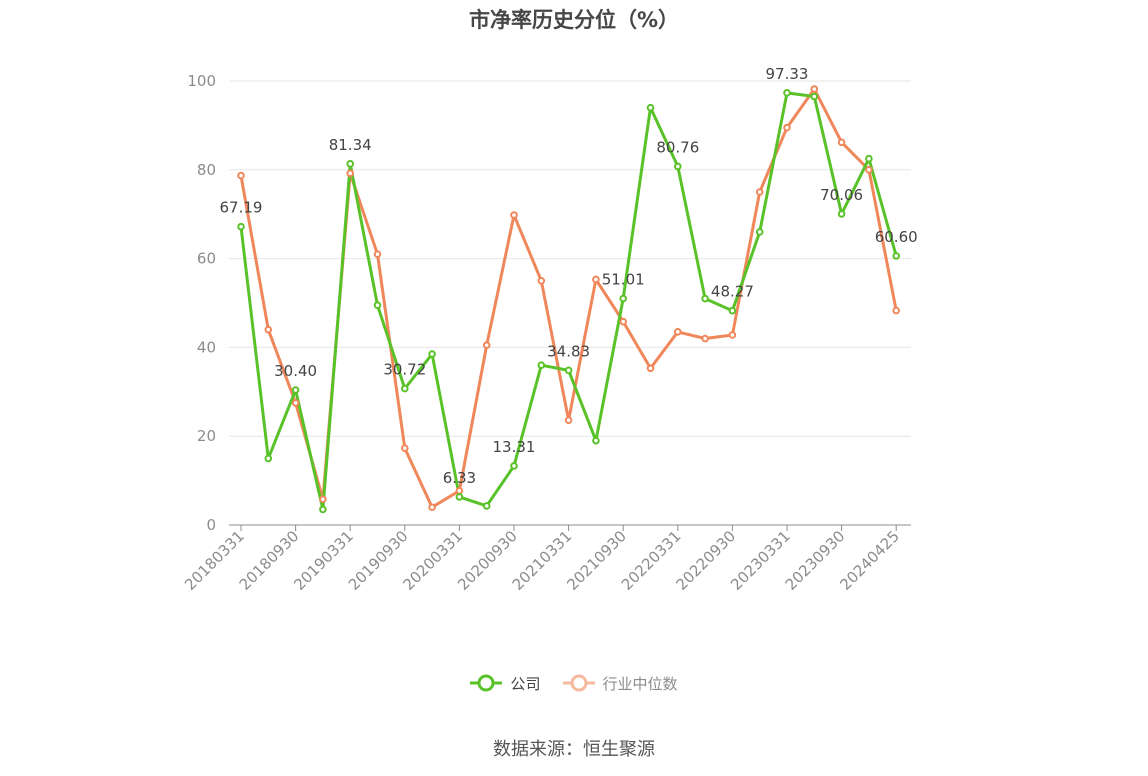 The image size is (1148, 776). What do you see at coordinates (404, 370) in the screenshot?
I see `data-label: 30.72` at bounding box center [404, 370].